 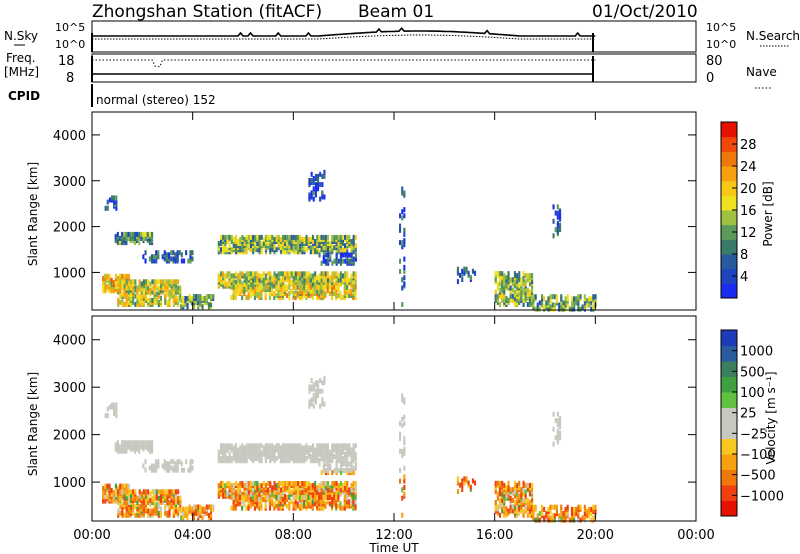 What do you see at coordinates (69, 136) in the screenshot?
I see `y-tick-label: 4000` at bounding box center [69, 136].